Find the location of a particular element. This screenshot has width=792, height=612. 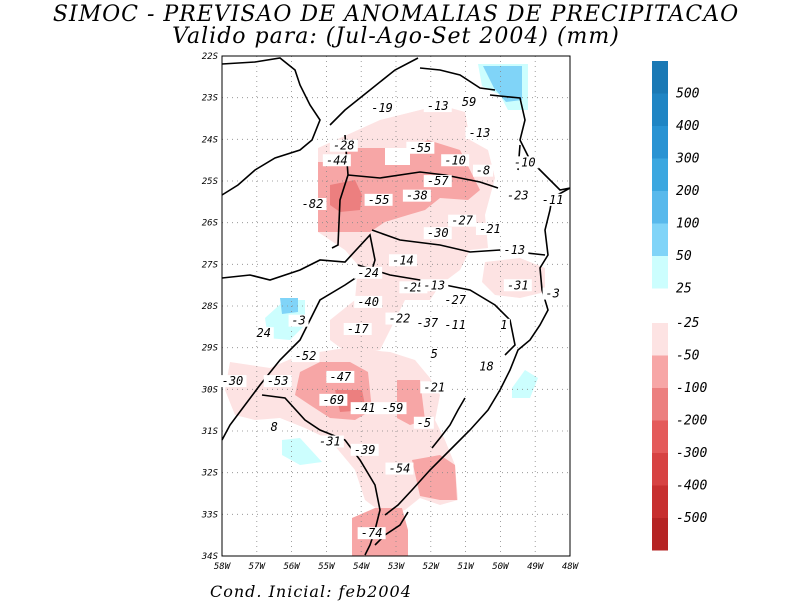

map-subtitle: Valido para: (Jul-Ago-Set 2004) (mm) is located at coordinates (396, 36).